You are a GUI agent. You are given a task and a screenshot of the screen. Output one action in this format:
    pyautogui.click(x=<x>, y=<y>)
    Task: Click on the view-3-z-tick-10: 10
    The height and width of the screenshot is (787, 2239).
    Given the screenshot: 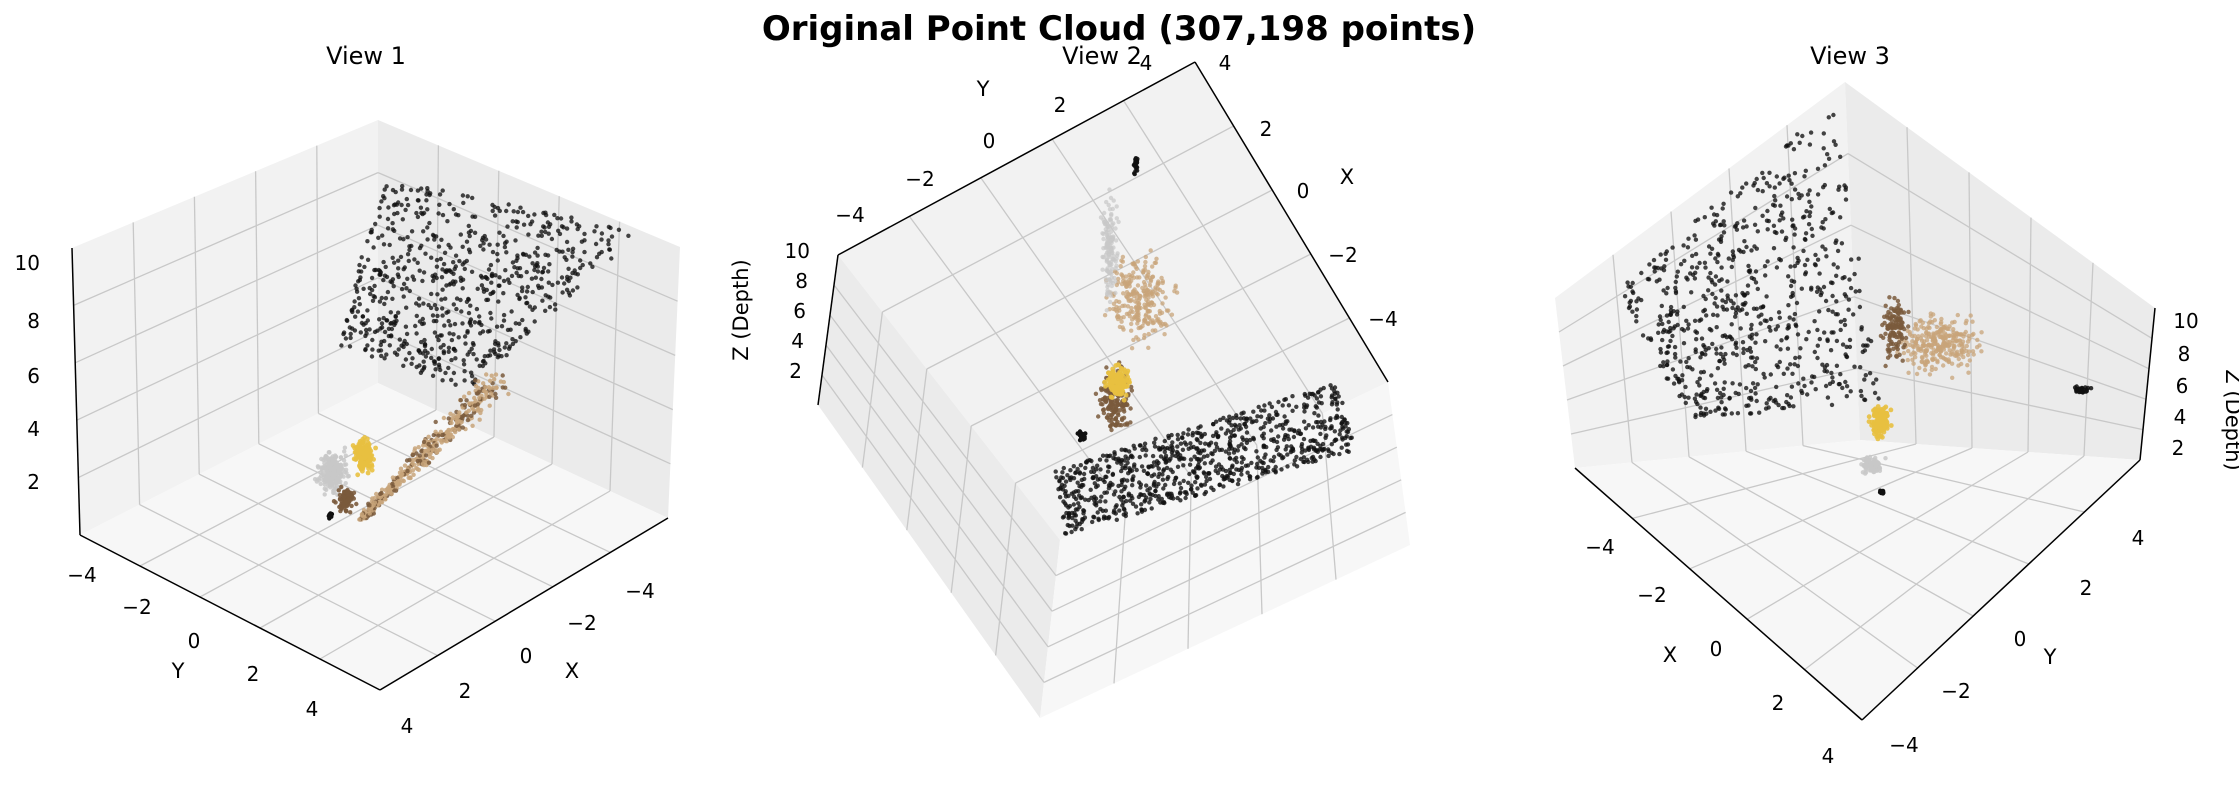 What is the action you would take?
    pyautogui.click(x=2185, y=321)
    